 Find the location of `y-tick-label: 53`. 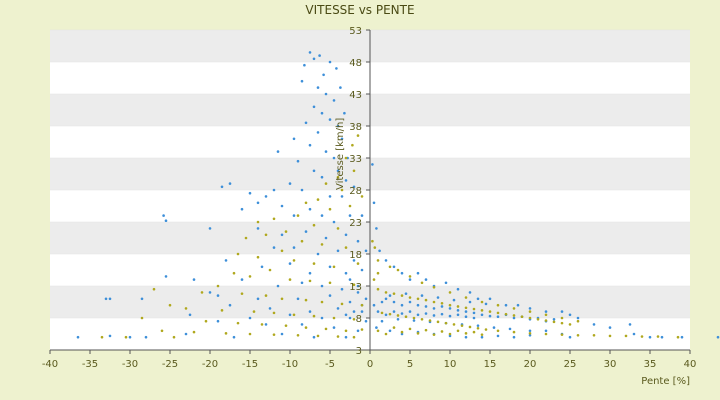

y-tick-label: 53 is located at coordinates (355, 31).